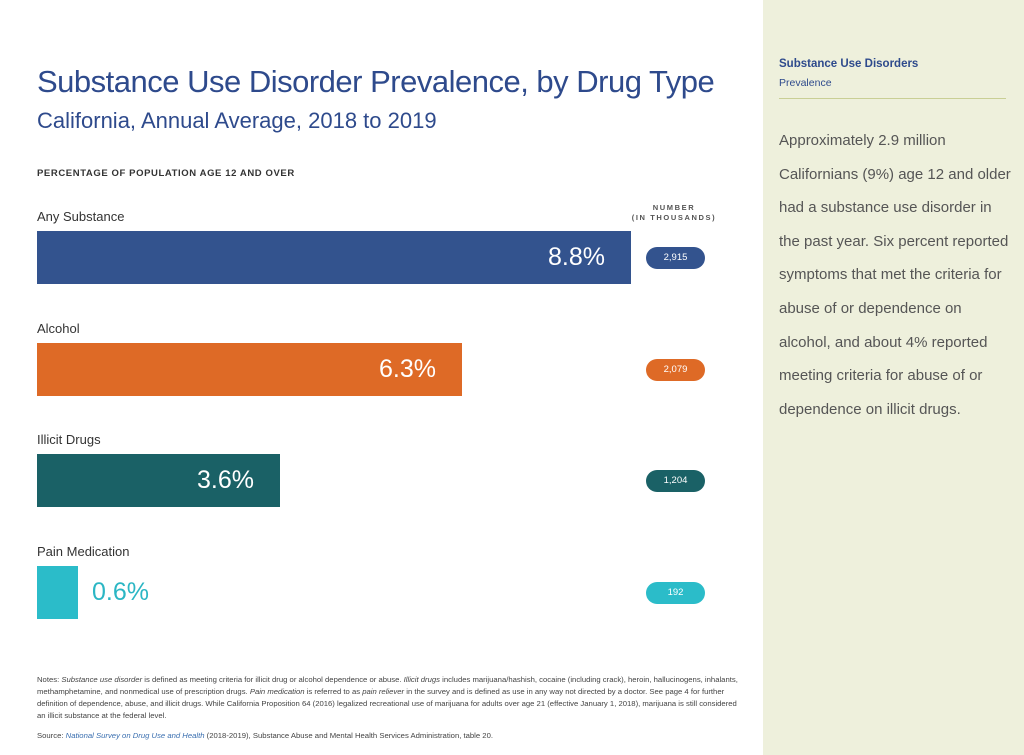 This screenshot has height=755, width=1024. What do you see at coordinates (277, 691) in the screenshot?
I see `notes-term-3: Pain medication` at bounding box center [277, 691].